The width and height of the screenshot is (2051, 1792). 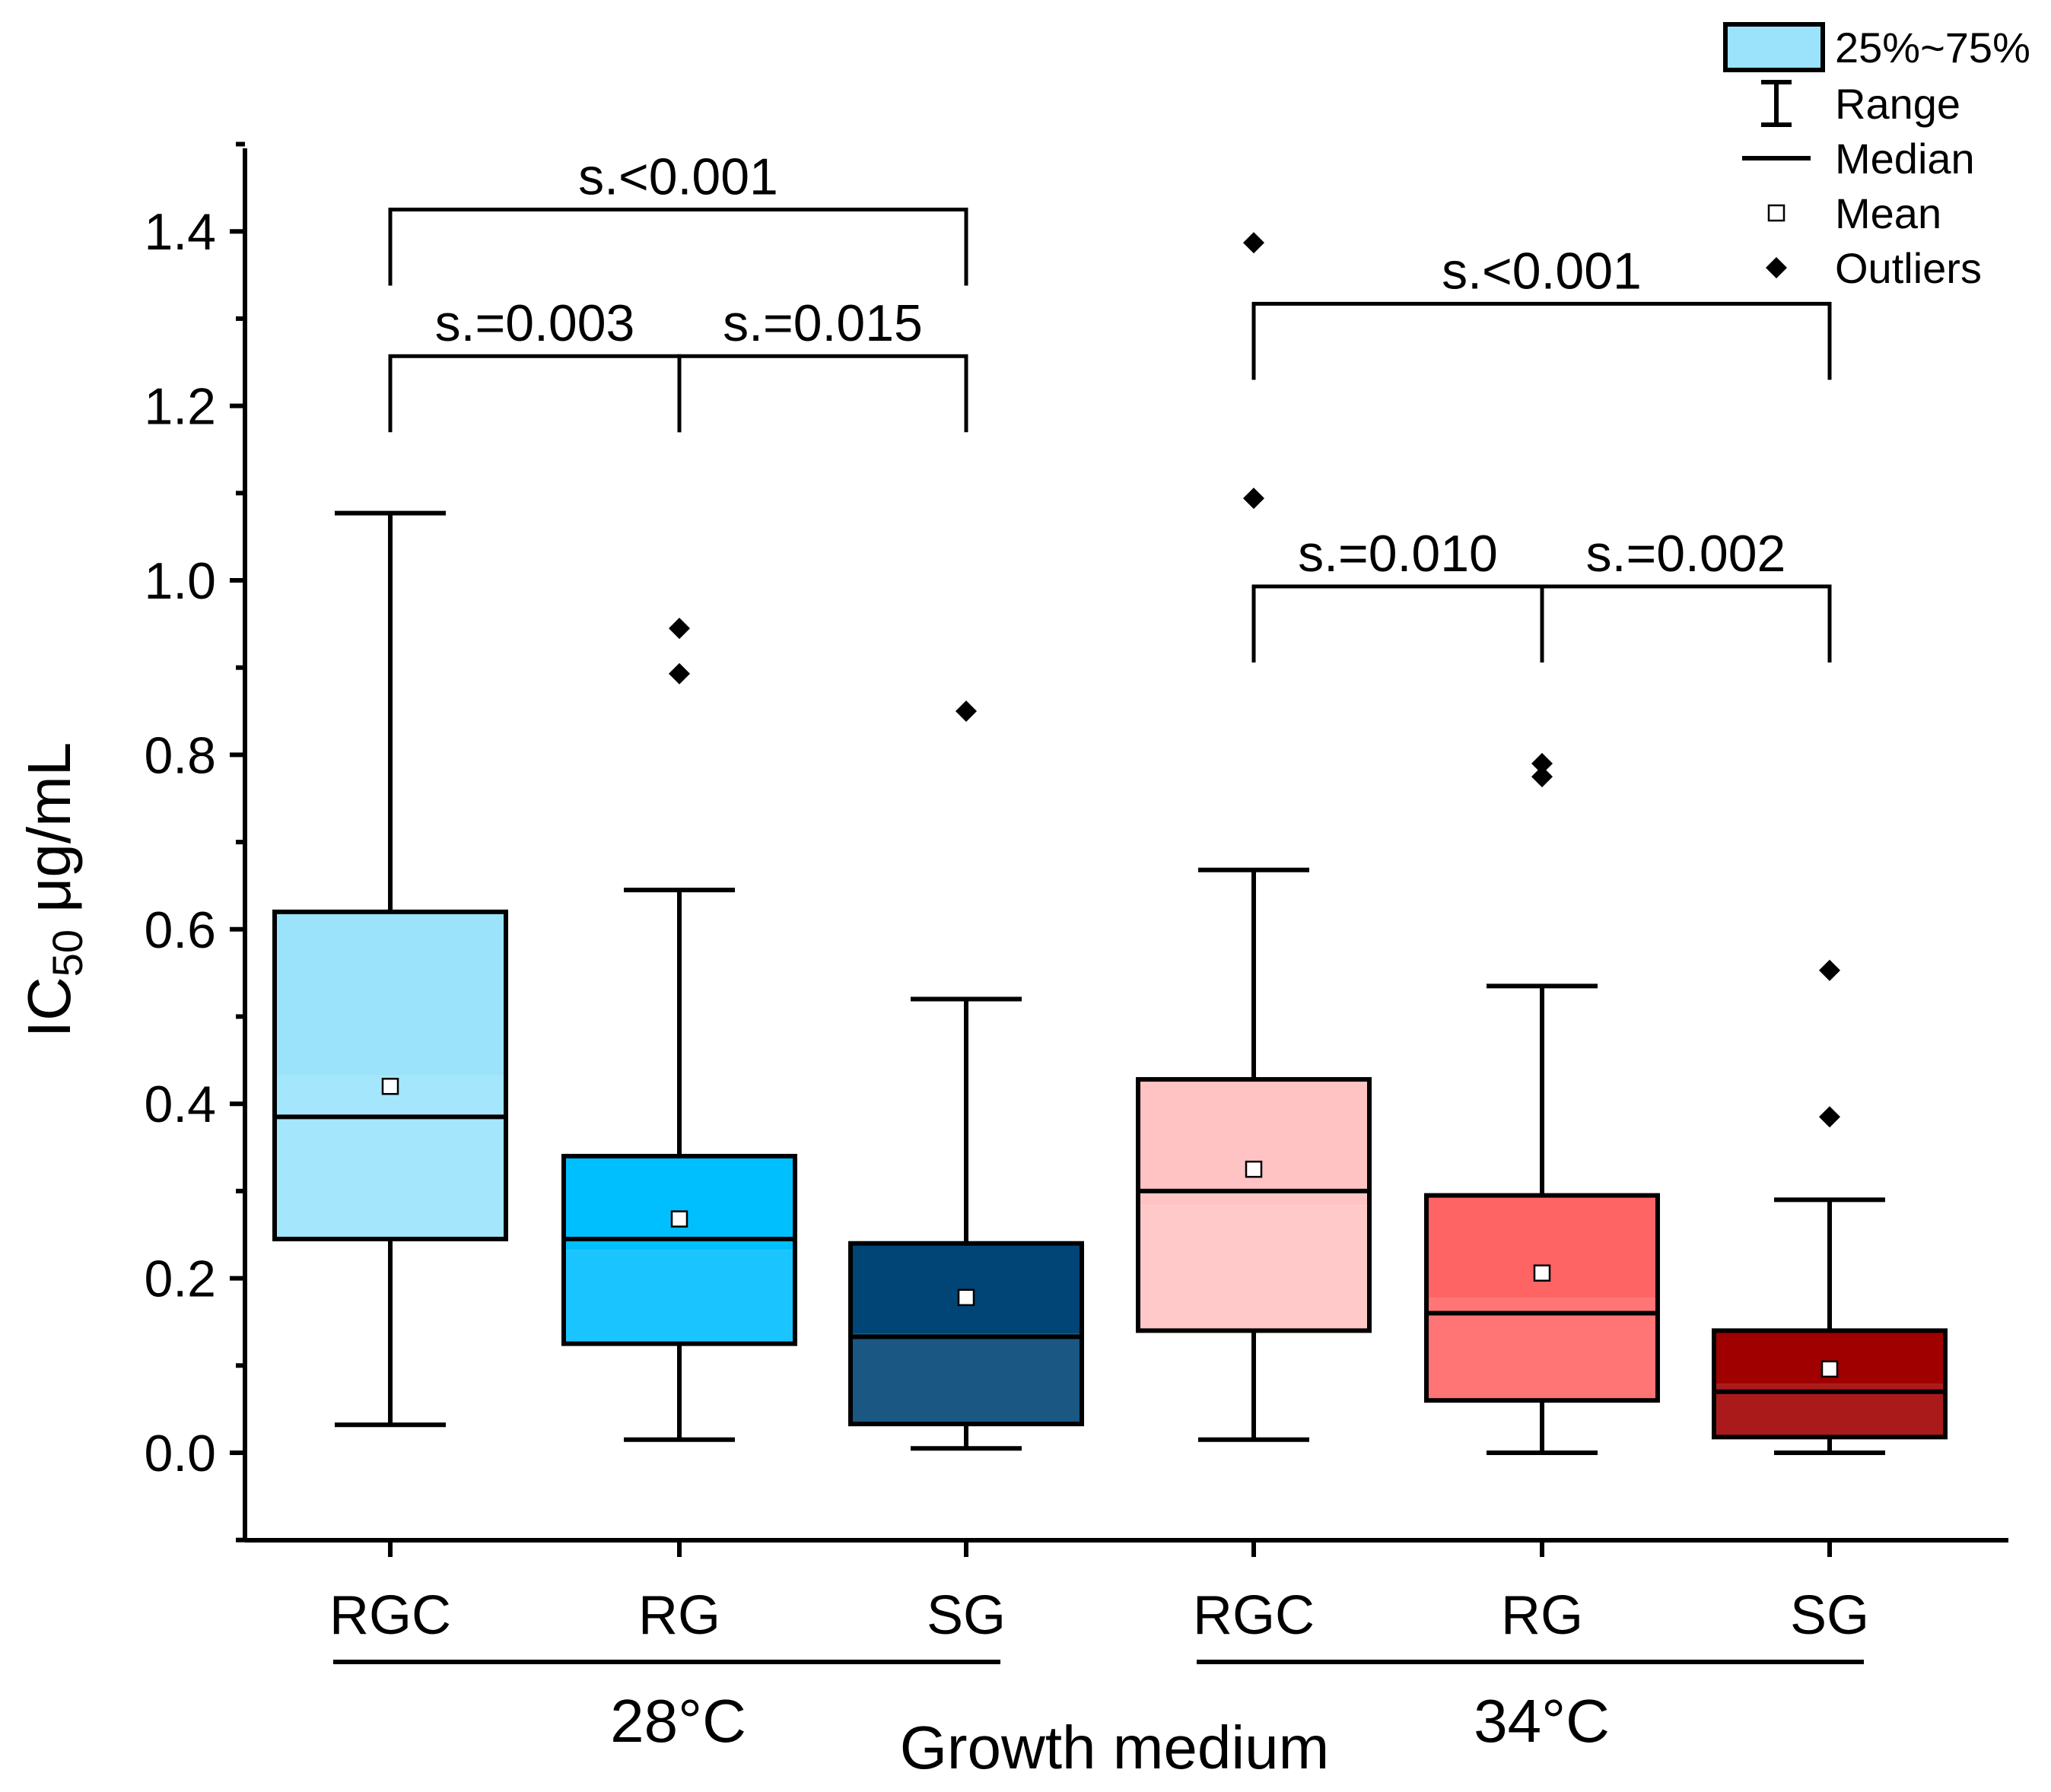 What do you see at coordinates (180, 407) in the screenshot?
I see `y-tick-label: 1.2` at bounding box center [180, 407].